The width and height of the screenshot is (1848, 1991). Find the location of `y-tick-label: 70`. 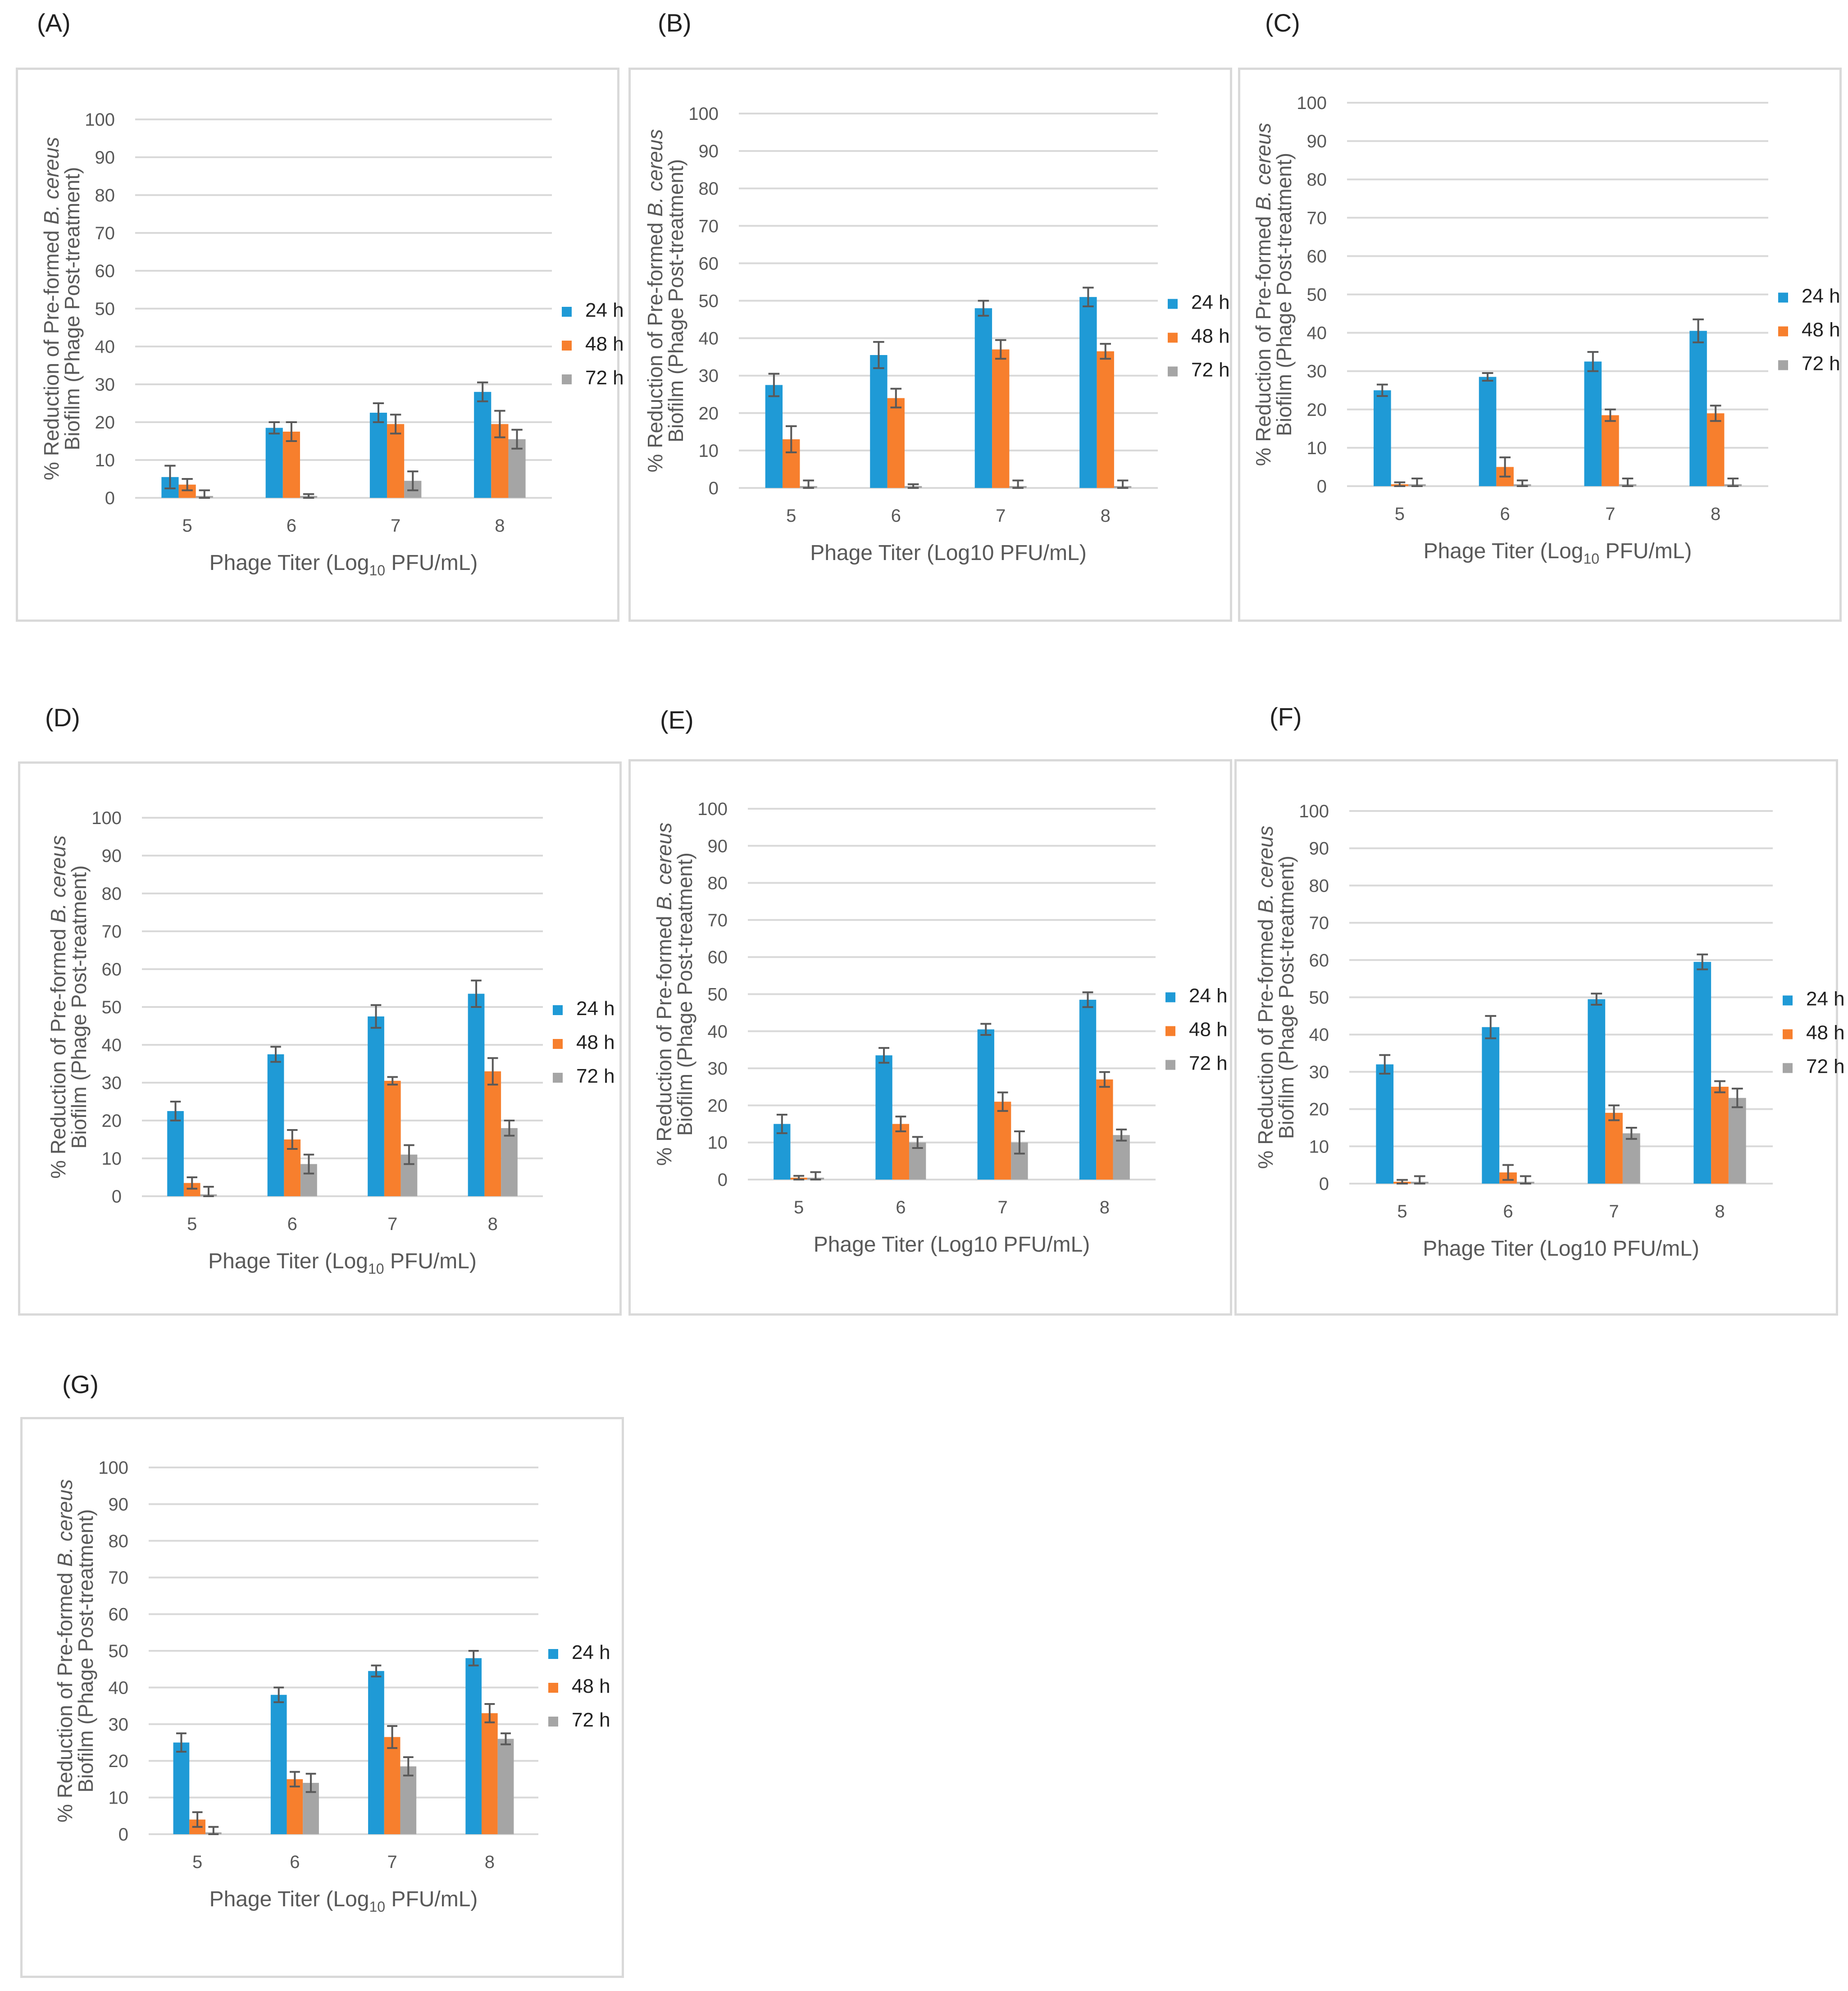

y-tick-label: 70 is located at coordinates (112, 932).